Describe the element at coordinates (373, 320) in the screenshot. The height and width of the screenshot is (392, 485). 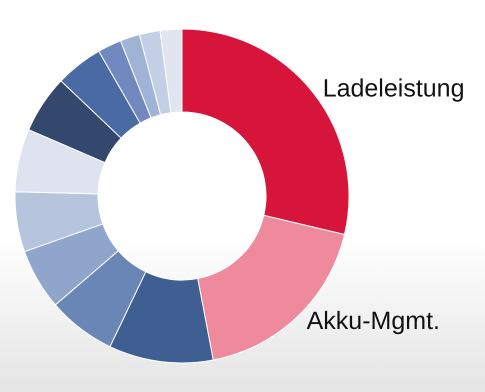
I see `slice-label: Akku-Mgmt.` at that location.